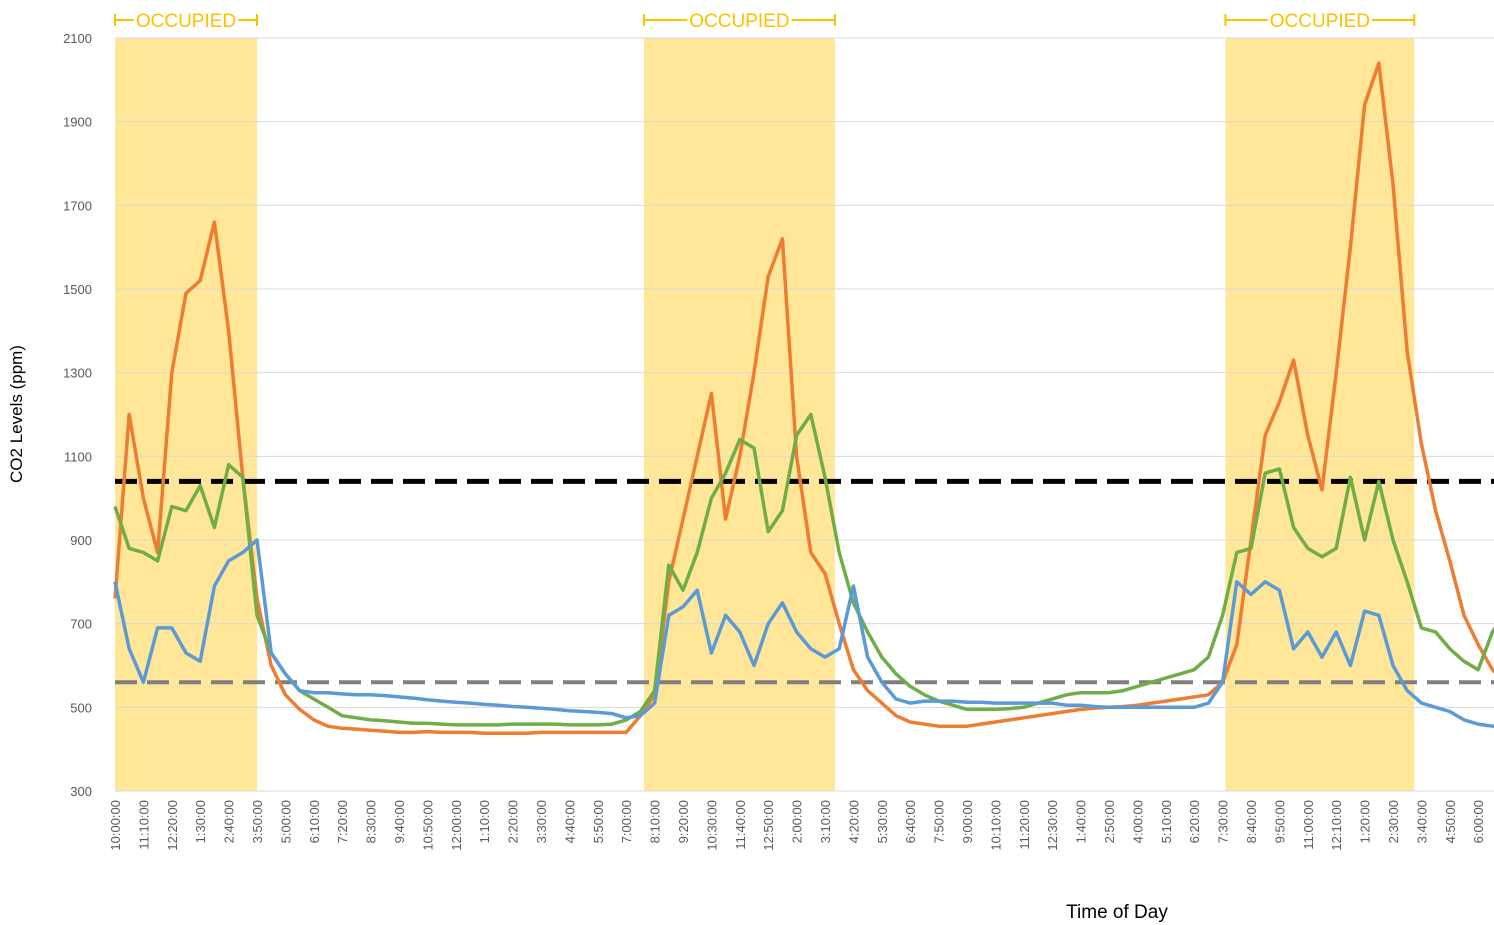 This screenshot has height=925, width=1494. Describe the element at coordinates (77, 373) in the screenshot. I see `y-tick-label: 1300` at that location.